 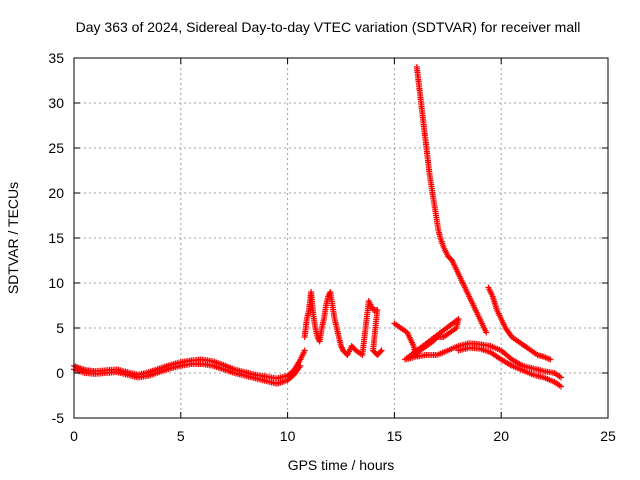 What do you see at coordinates (13, 238) in the screenshot?
I see `y-axis-label: SDTVAR / TECUs` at bounding box center [13, 238].